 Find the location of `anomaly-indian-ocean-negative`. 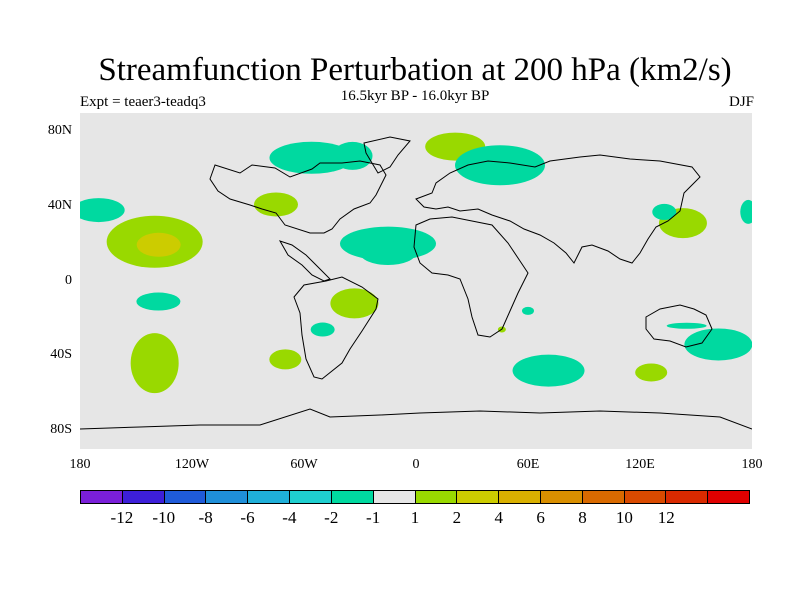

anomaly-indian-ocean-negative is located at coordinates (548, 370).